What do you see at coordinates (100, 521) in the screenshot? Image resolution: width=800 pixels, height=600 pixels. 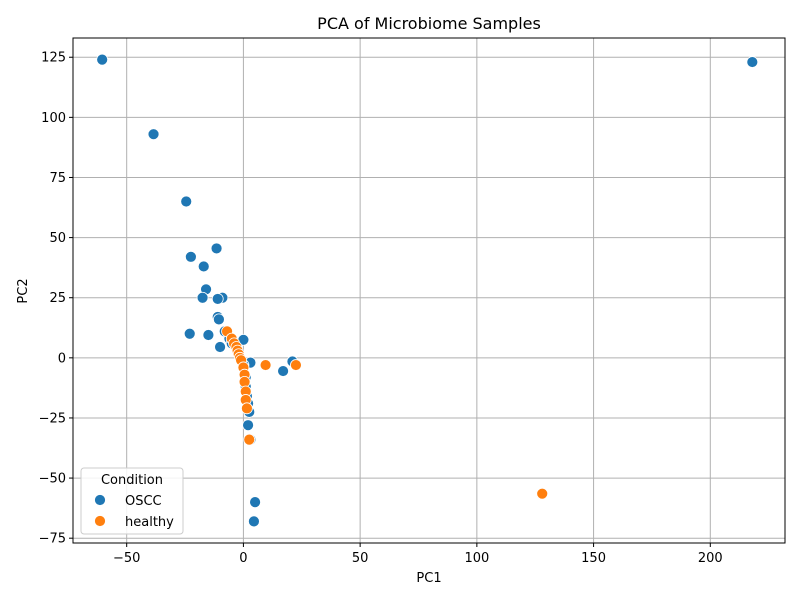 I see `legend-marker-healthy` at bounding box center [100, 521].